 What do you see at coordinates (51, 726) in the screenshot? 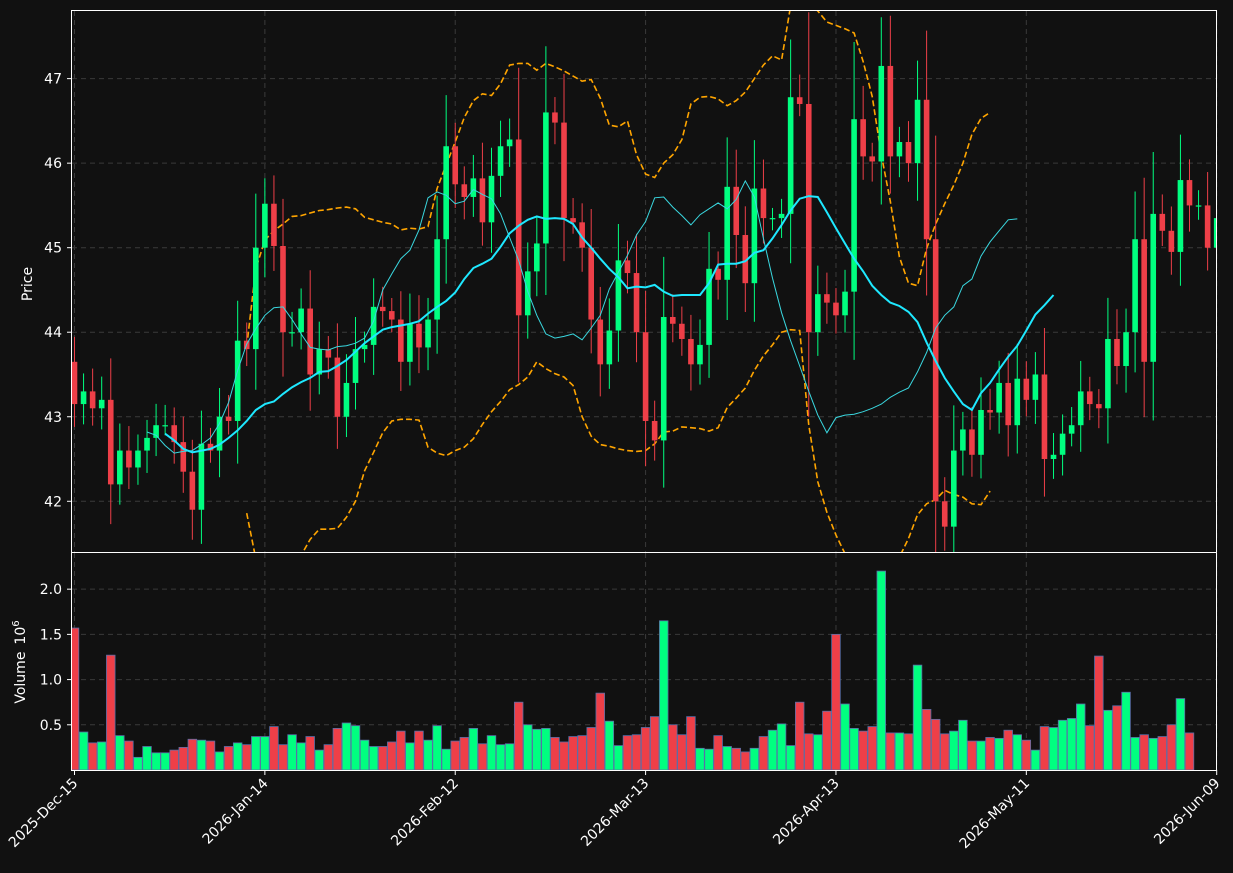
I see `volume-tick-label: 0.5` at bounding box center [51, 726].